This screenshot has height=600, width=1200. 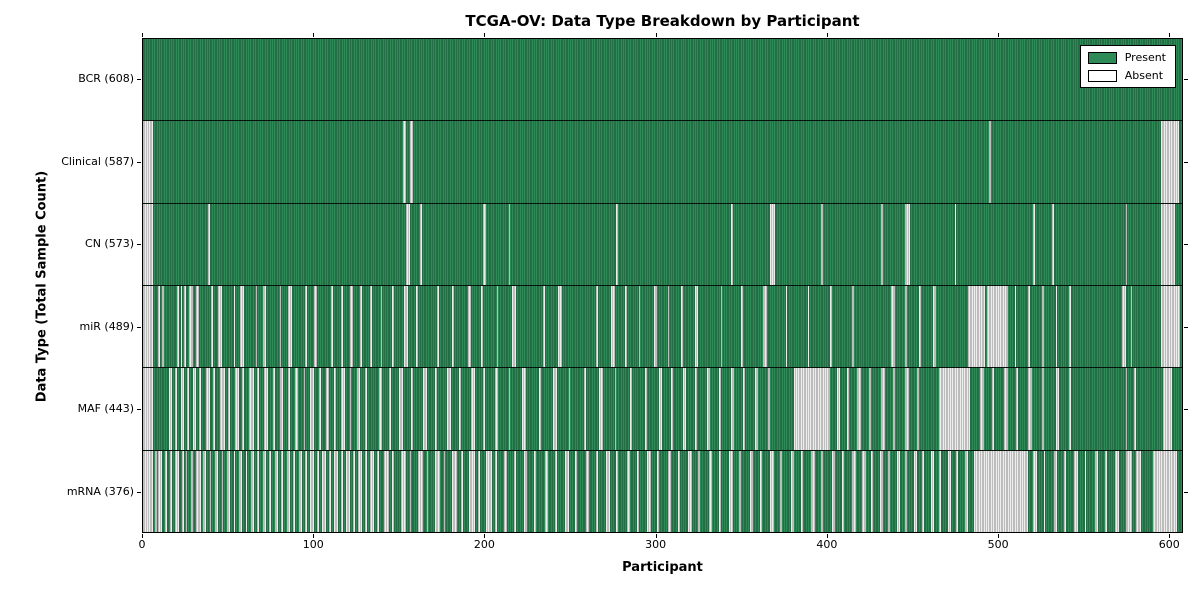 I want to click on y-tick-mark, so click(x=139, y=80).